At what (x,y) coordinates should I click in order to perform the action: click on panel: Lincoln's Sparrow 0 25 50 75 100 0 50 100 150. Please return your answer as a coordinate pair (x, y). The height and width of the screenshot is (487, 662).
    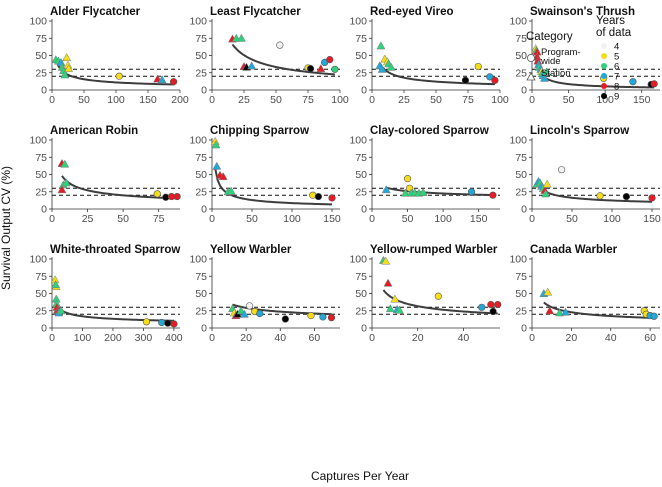
    Looking at the image, I should click on (584, 175).